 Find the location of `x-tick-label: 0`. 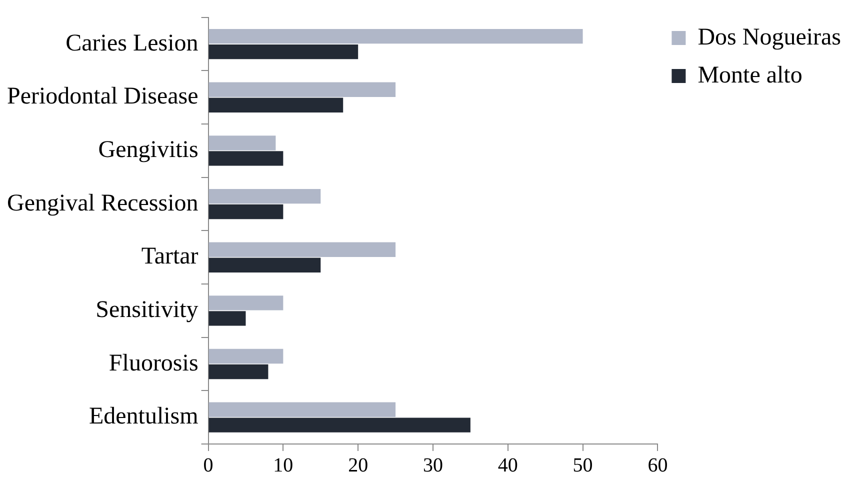

x-tick-label: 0 is located at coordinates (208, 465).